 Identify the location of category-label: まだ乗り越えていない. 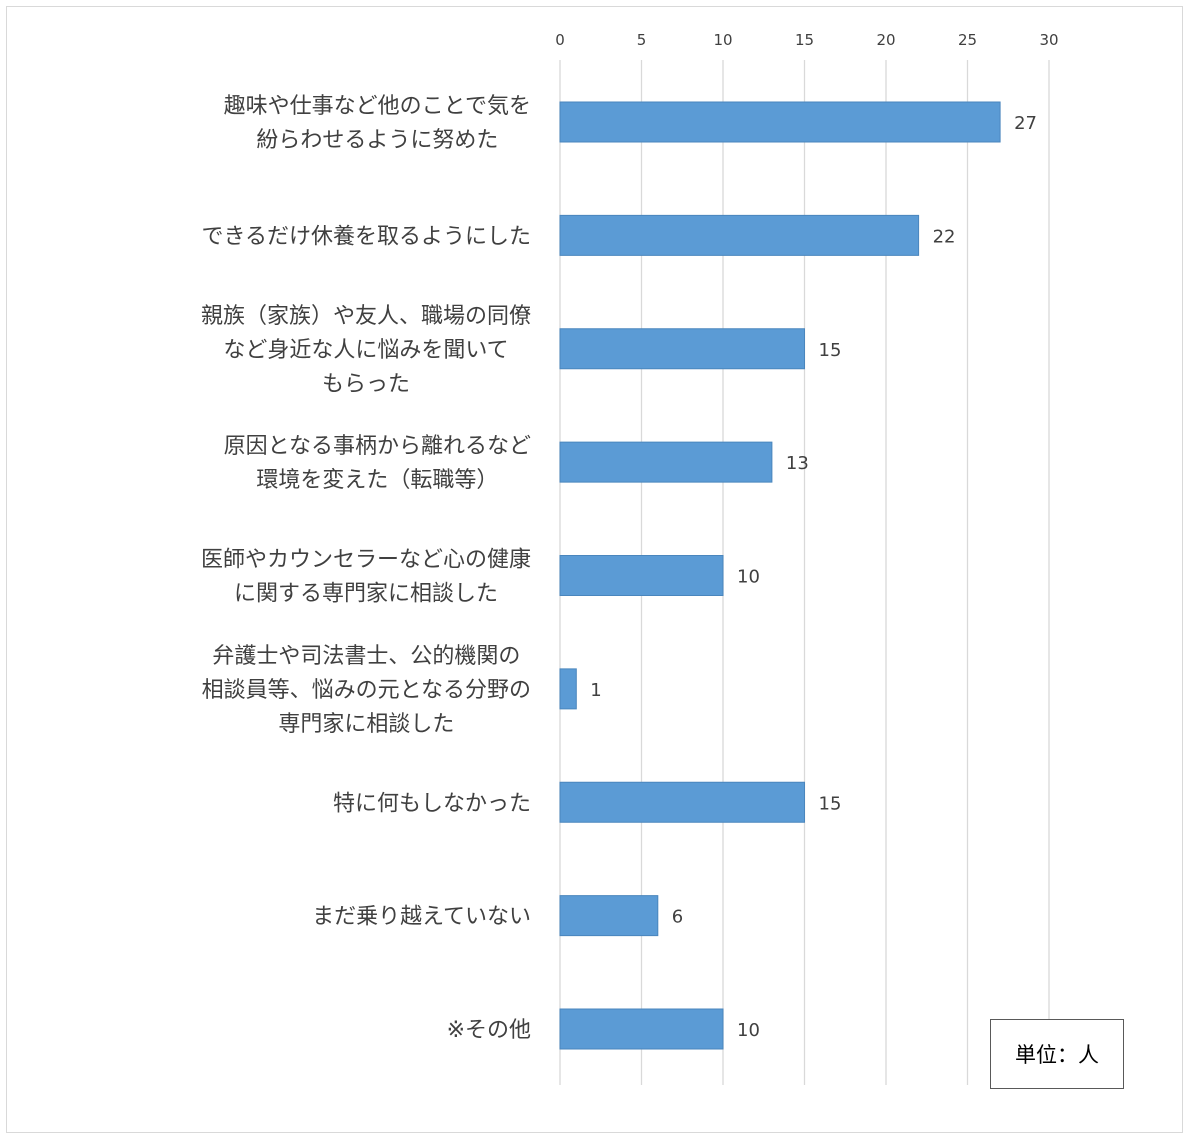
(421, 917).